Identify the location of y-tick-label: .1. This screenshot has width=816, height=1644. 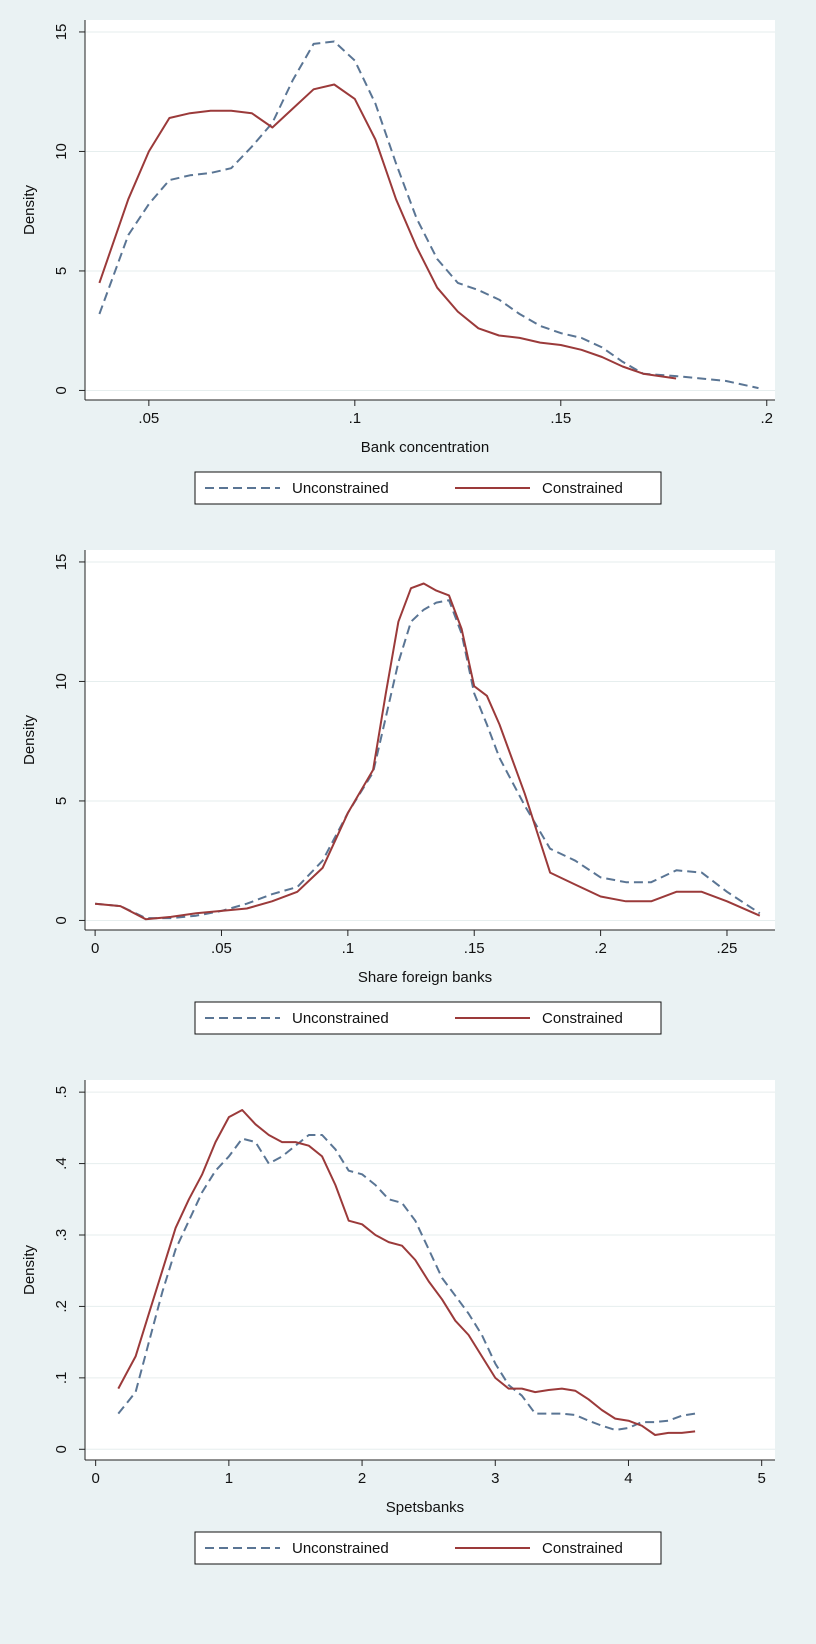
(61, 1378).